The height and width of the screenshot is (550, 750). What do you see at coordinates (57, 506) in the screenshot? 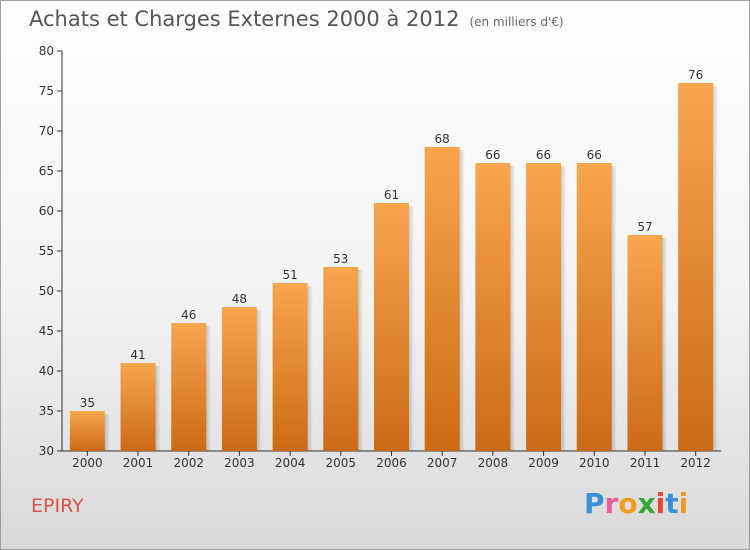
I see `commune-name: EPIRY` at bounding box center [57, 506].